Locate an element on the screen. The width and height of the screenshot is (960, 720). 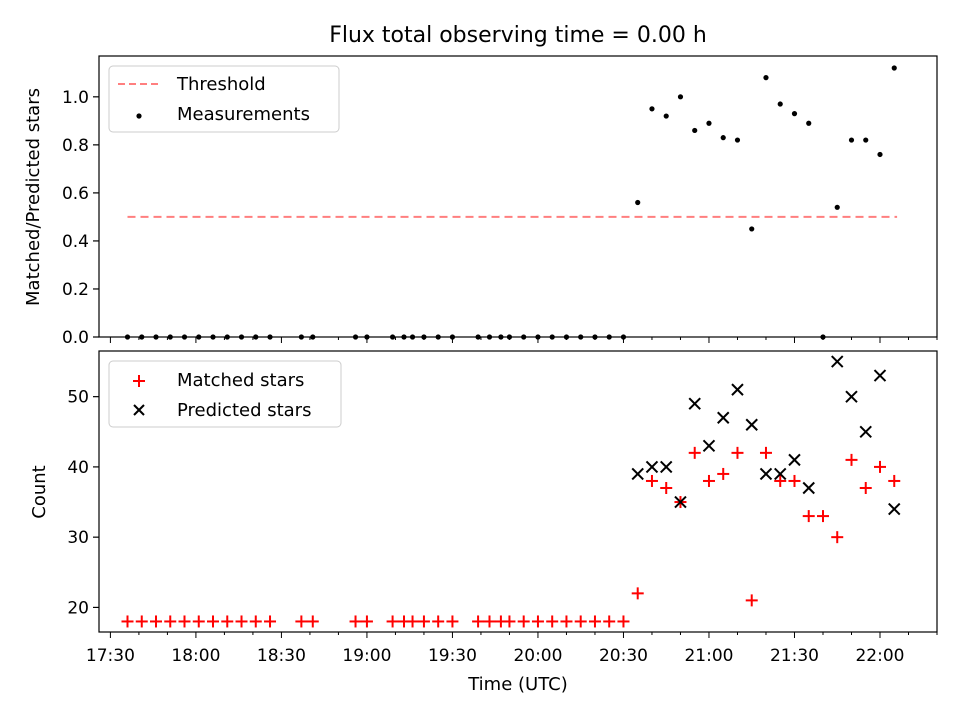
bottom-y-tick-label: 50 is located at coordinates (78, 398).